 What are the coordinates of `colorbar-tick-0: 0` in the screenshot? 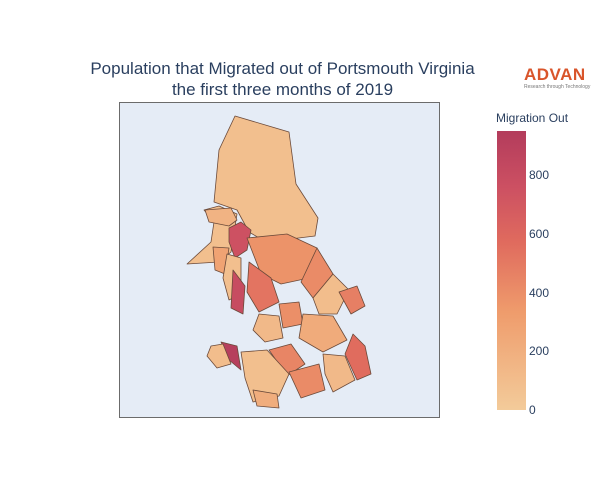 It's located at (532, 410).